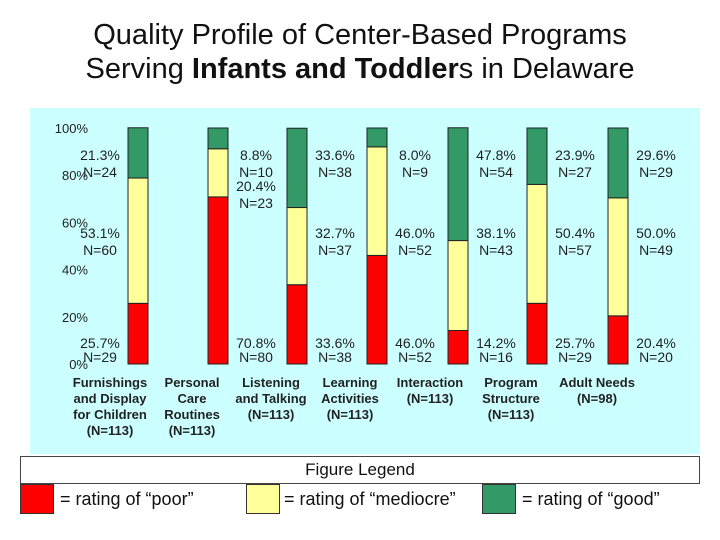  Describe the element at coordinates (496, 172) in the screenshot. I see `data-label-n: N=54` at that location.